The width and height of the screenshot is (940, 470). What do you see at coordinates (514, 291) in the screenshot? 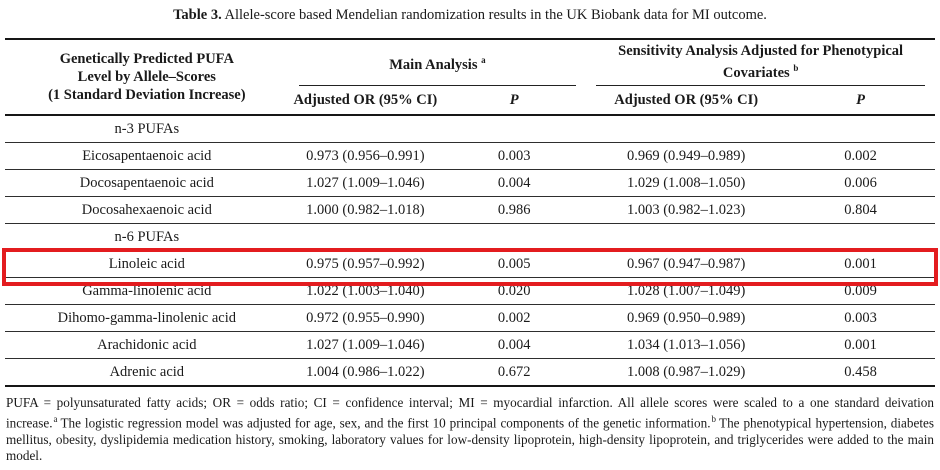
I see `p-main-cell: 0.020` at bounding box center [514, 291].